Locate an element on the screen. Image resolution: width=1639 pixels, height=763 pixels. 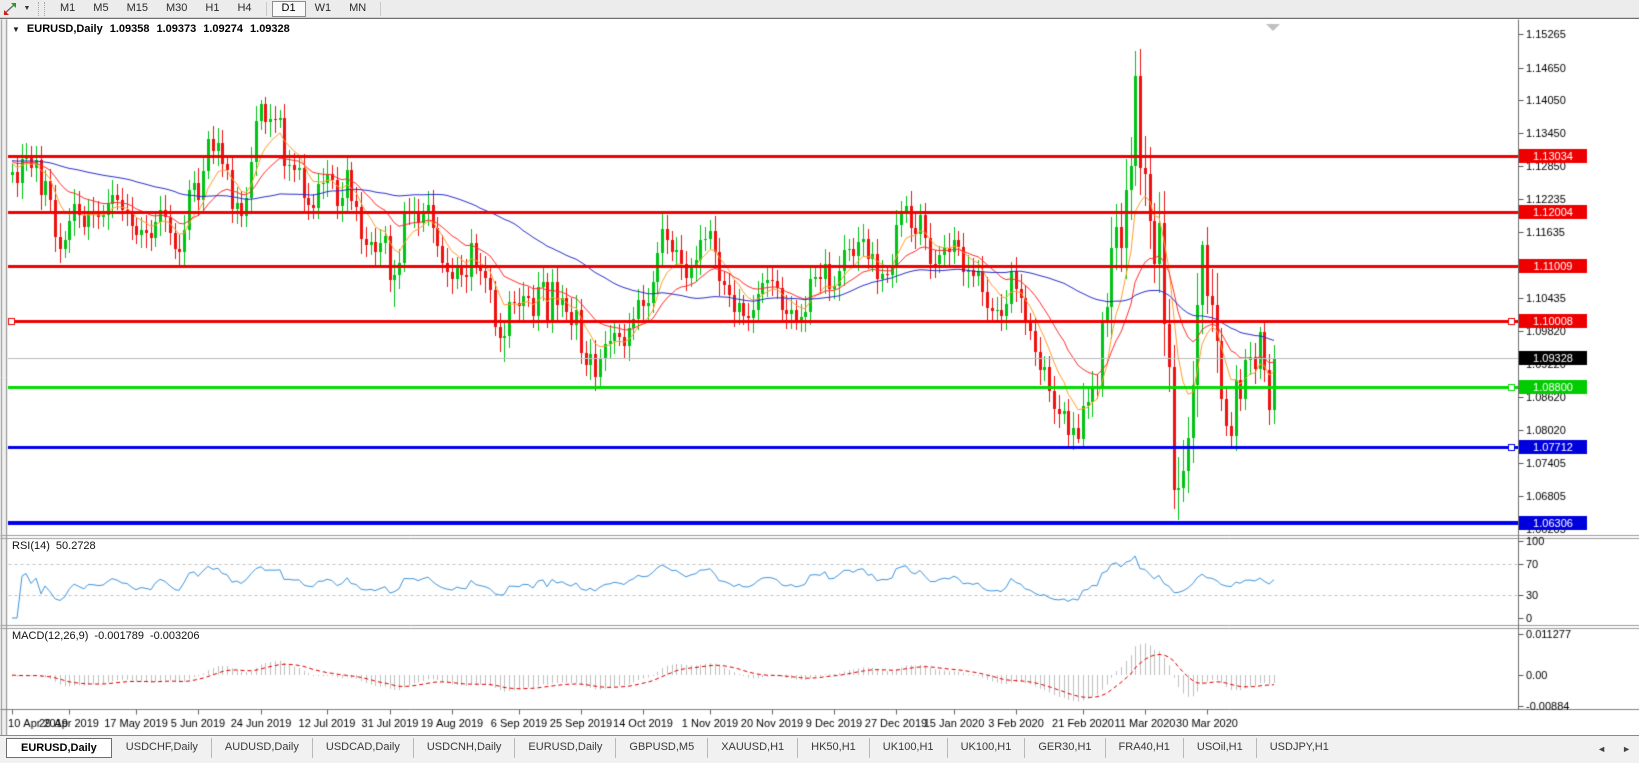
macd-name: MACD(12,26,9) is located at coordinates (50, 636).